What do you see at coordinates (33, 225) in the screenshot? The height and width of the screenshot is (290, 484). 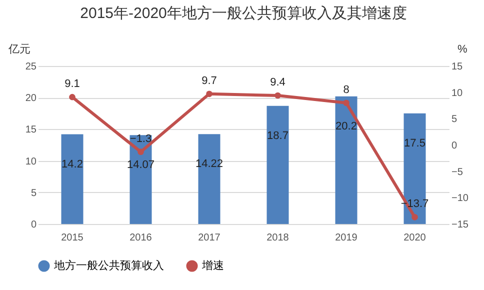 I see `y-tick-label: 0` at bounding box center [33, 225].